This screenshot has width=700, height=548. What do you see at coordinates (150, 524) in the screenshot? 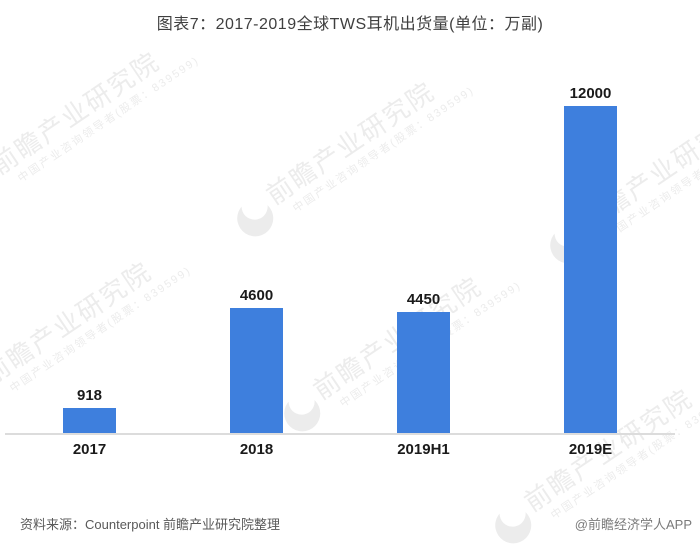
I see `source-note: 资料来源：Counterpoint 前瞻产业研究院整理` at bounding box center [150, 524].